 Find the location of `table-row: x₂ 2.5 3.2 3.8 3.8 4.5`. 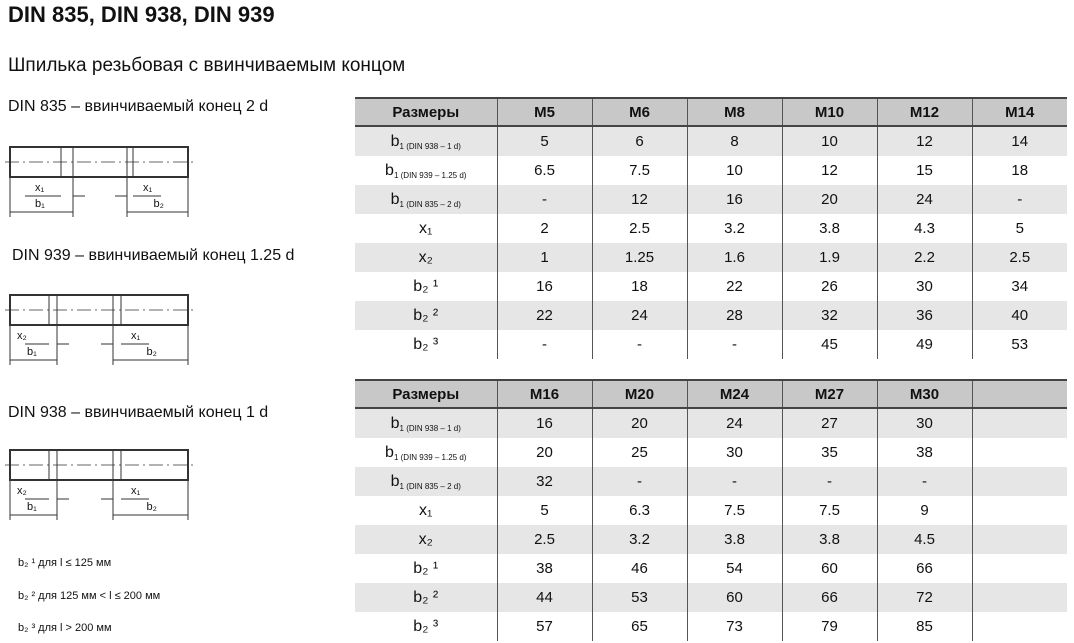

table-row: x₂ 2.5 3.2 3.8 3.8 4.5 is located at coordinates (711, 539).